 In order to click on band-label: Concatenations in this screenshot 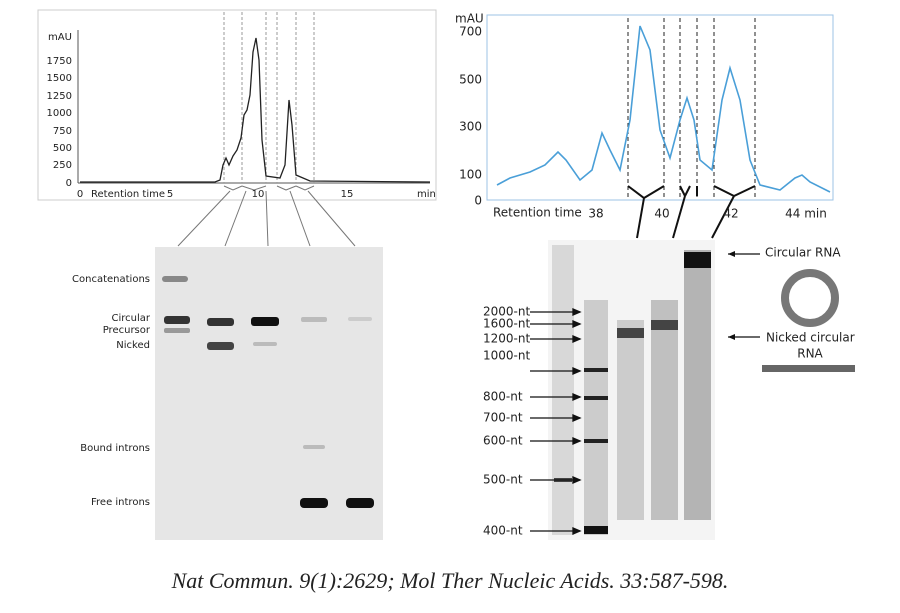, I will do `click(111, 279)`.